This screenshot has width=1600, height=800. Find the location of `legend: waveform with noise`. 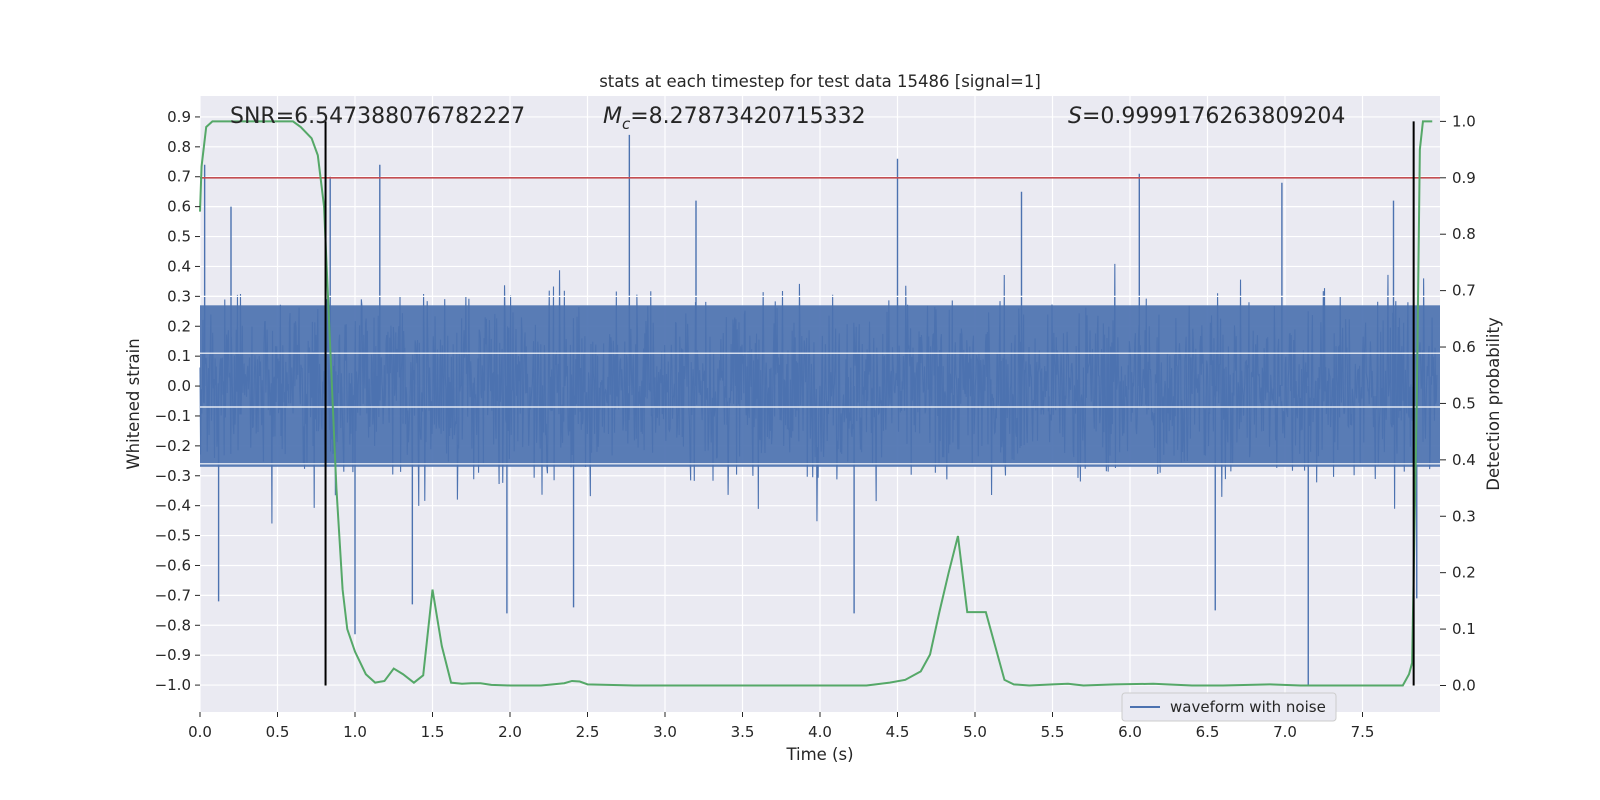

legend: waveform with noise is located at coordinates (1229, 707).